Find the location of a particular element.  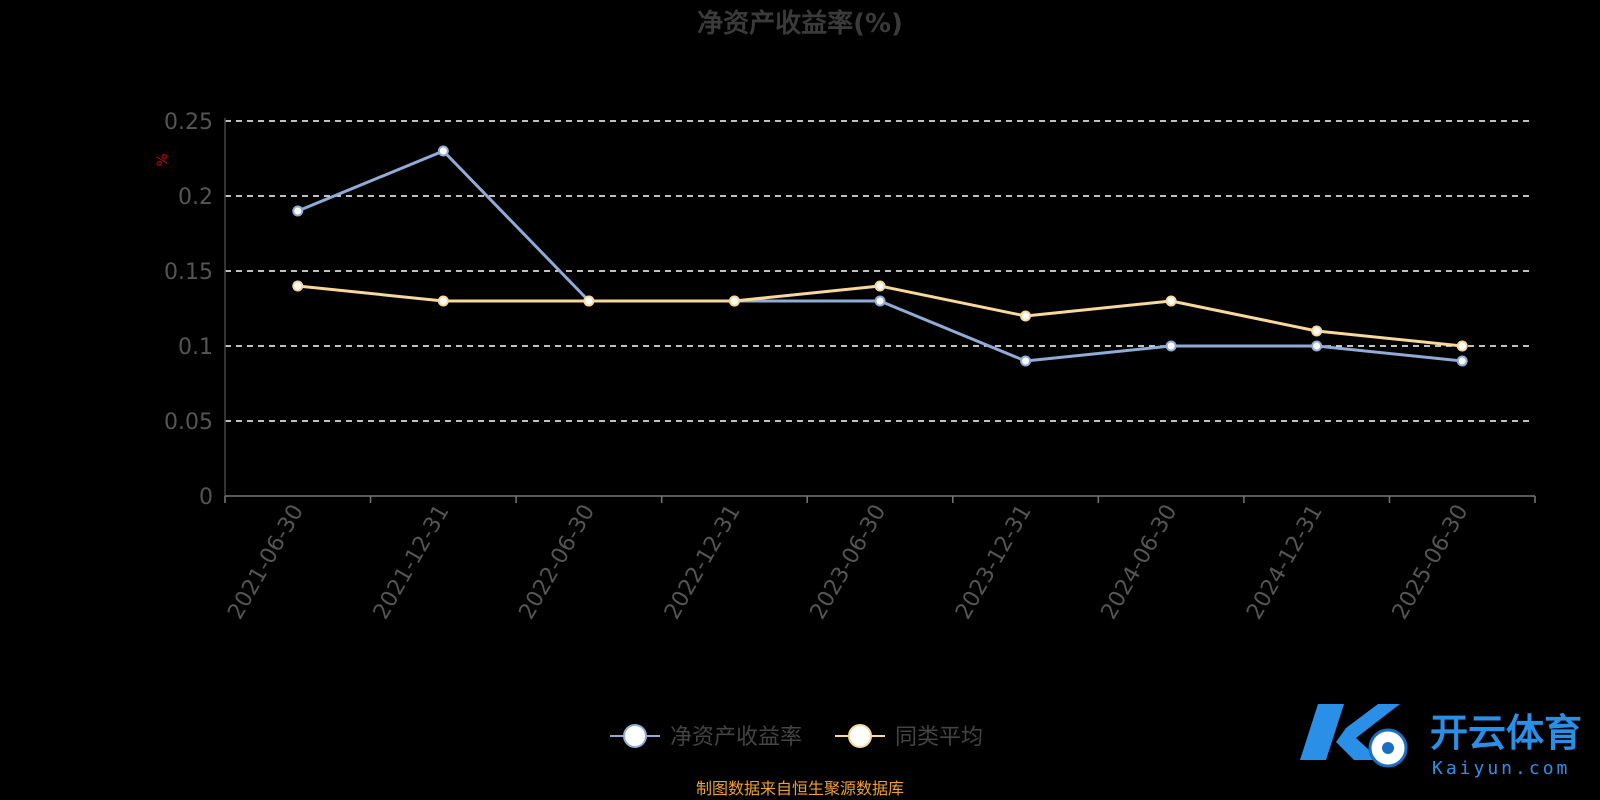

x-tick-label: 2023-12-31 is located at coordinates (994, 562).